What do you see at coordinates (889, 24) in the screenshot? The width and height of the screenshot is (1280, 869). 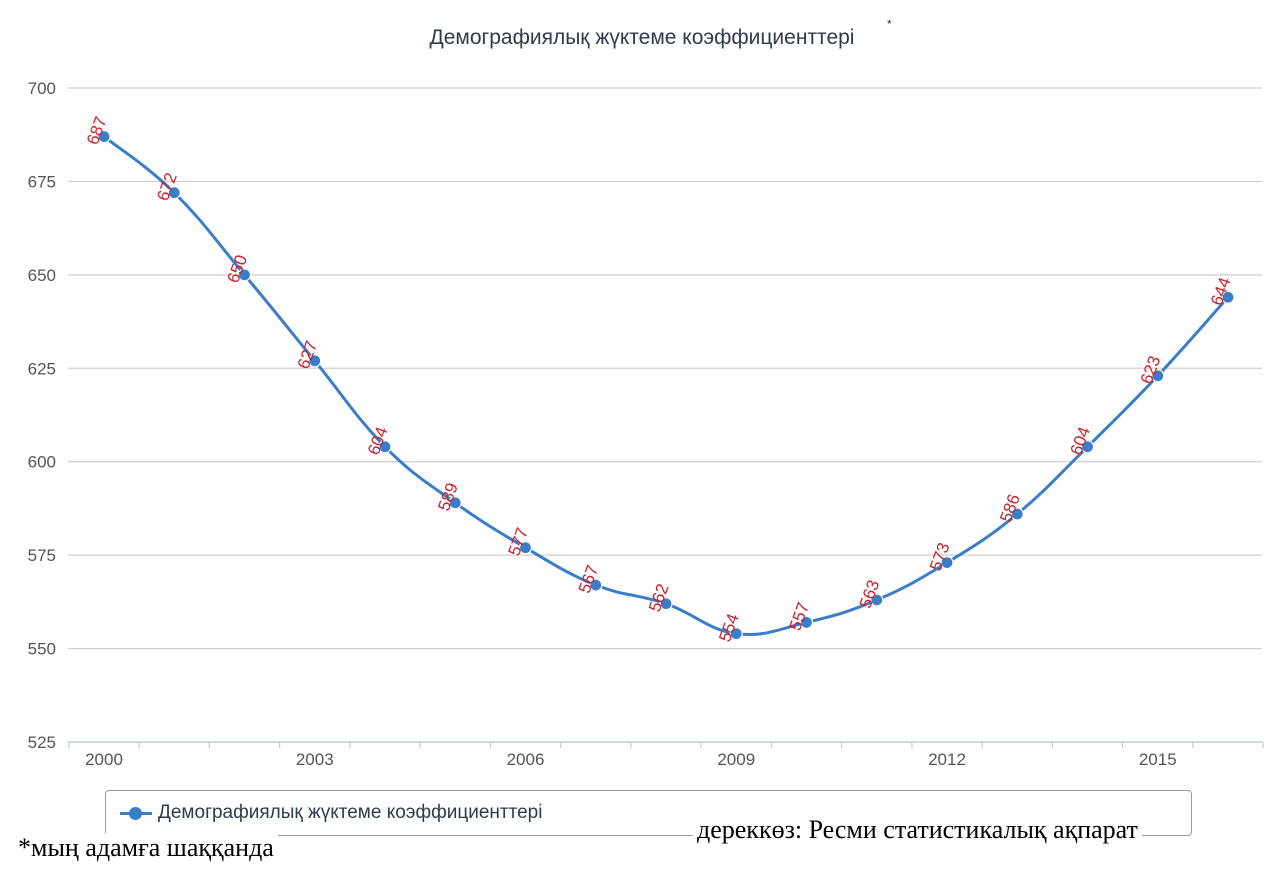 I see `chart-title-footnote-mark: *` at bounding box center [889, 24].